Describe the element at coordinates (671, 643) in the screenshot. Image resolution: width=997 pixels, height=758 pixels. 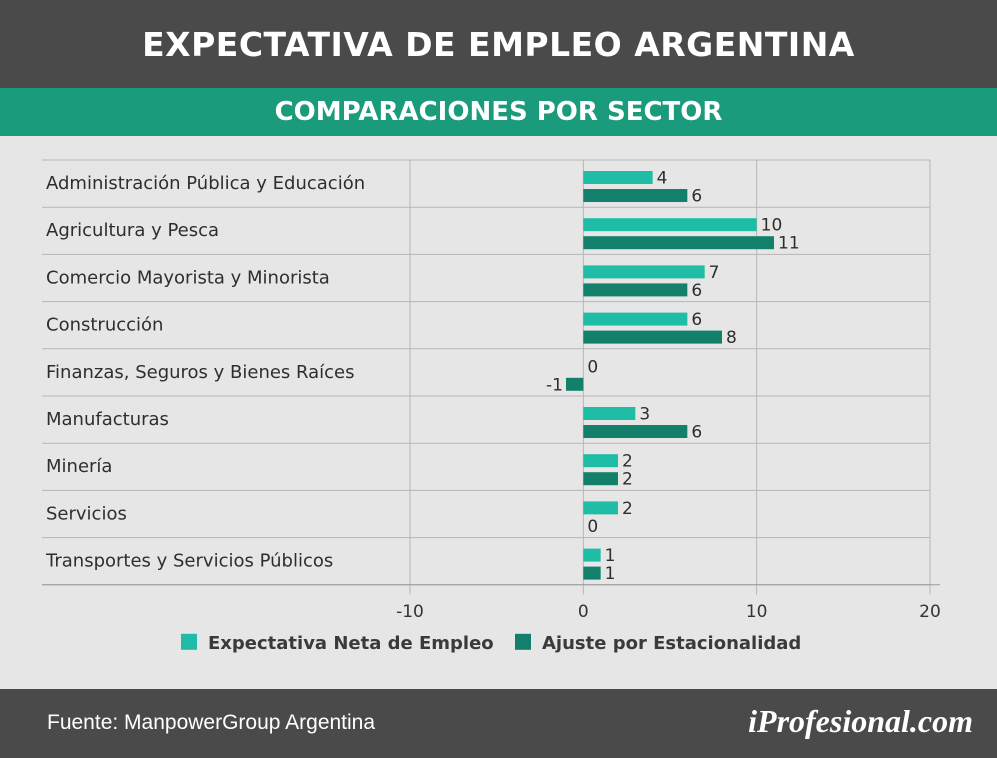
I see `legend-label: Ajuste por Estacionalidad` at that location.